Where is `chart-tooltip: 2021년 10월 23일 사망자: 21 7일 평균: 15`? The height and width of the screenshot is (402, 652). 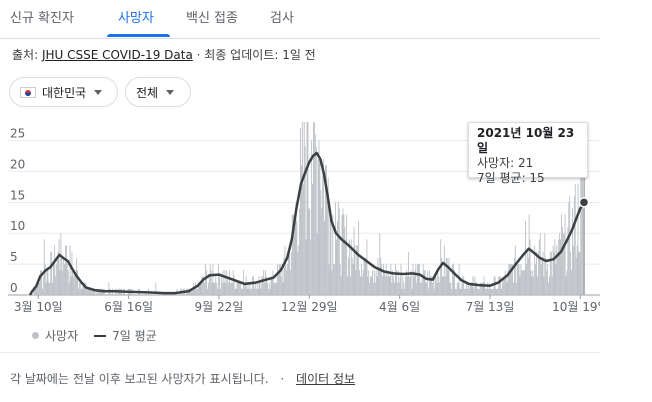 chart-tooltip: 2021년 10월 23일 사망자: 21 7일 평균: 15 is located at coordinates (528, 153).